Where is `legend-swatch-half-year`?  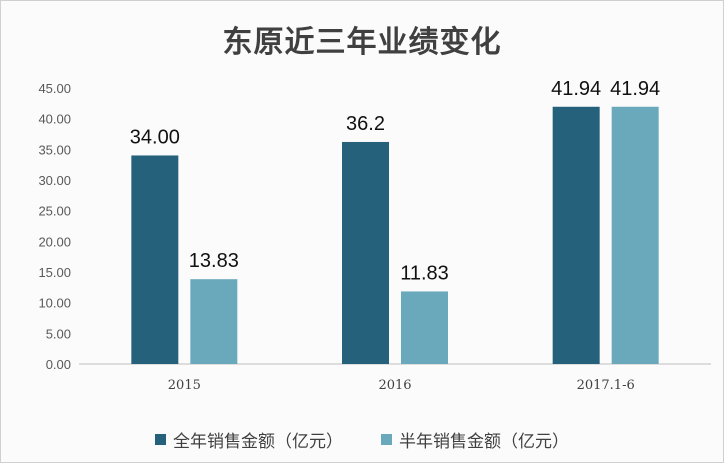 legend-swatch-half-year is located at coordinates (386, 439).